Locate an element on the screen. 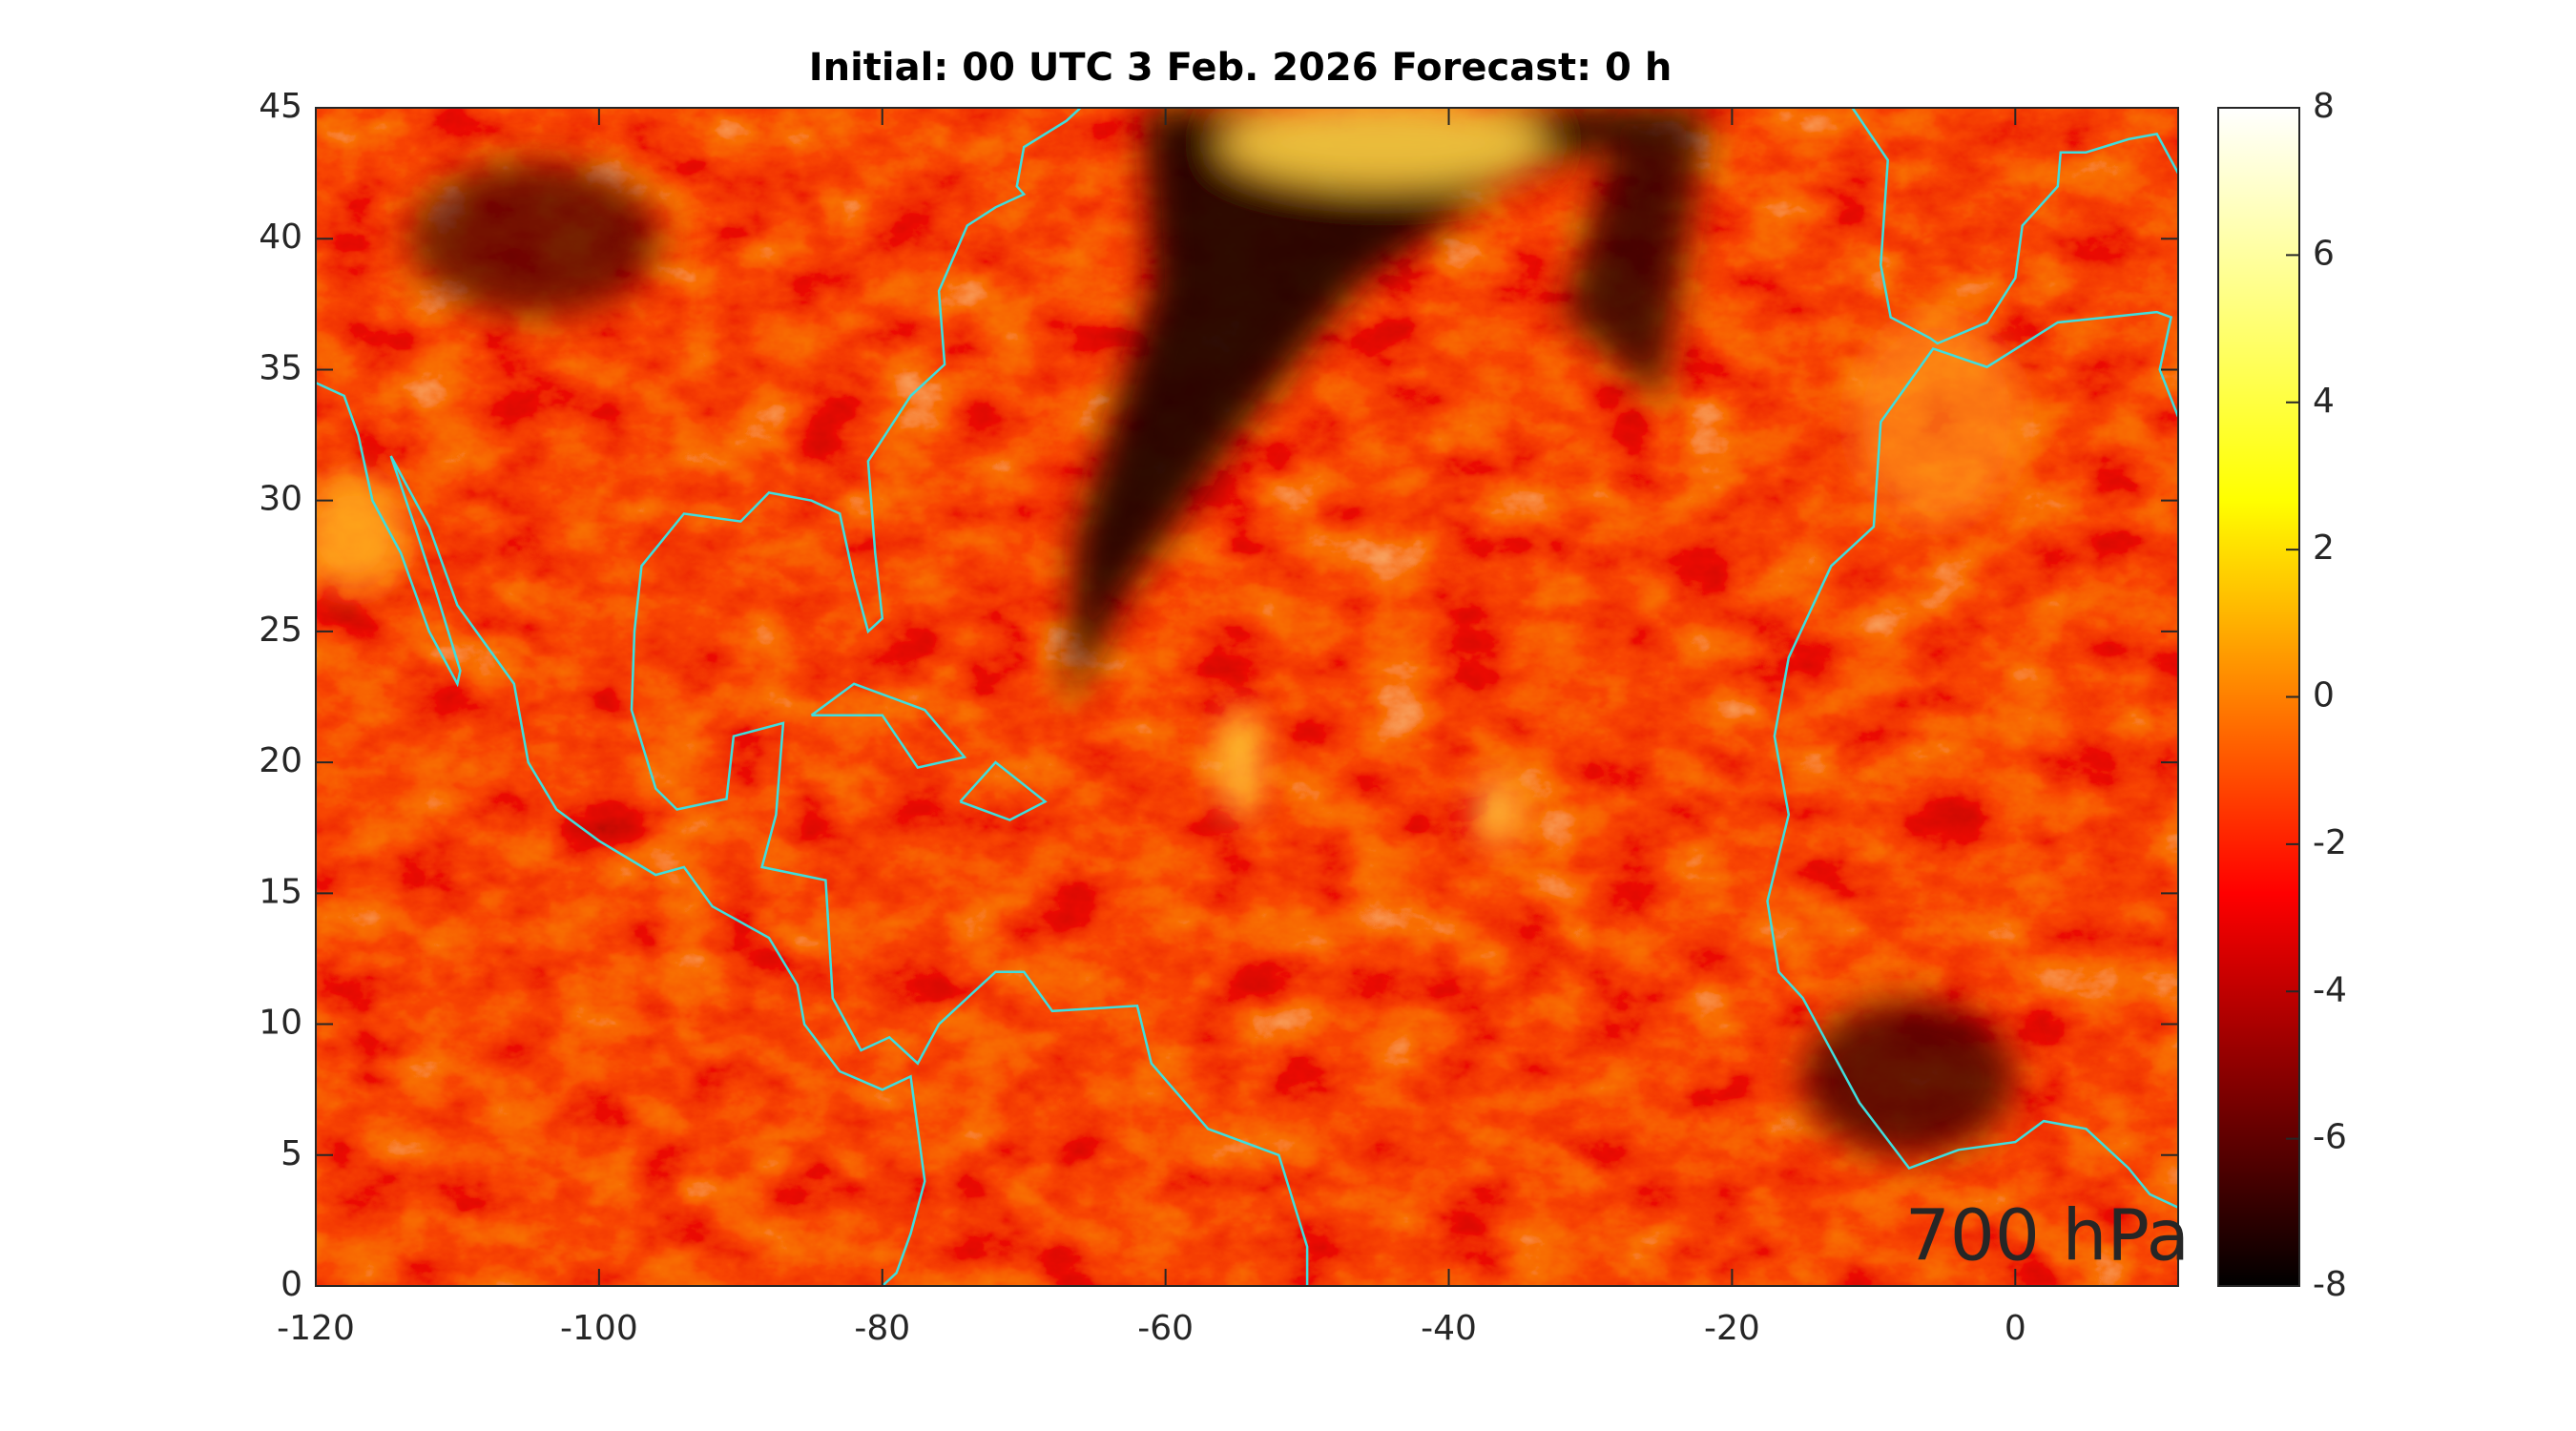  x-tick-label: -20 is located at coordinates (1732, 1328).